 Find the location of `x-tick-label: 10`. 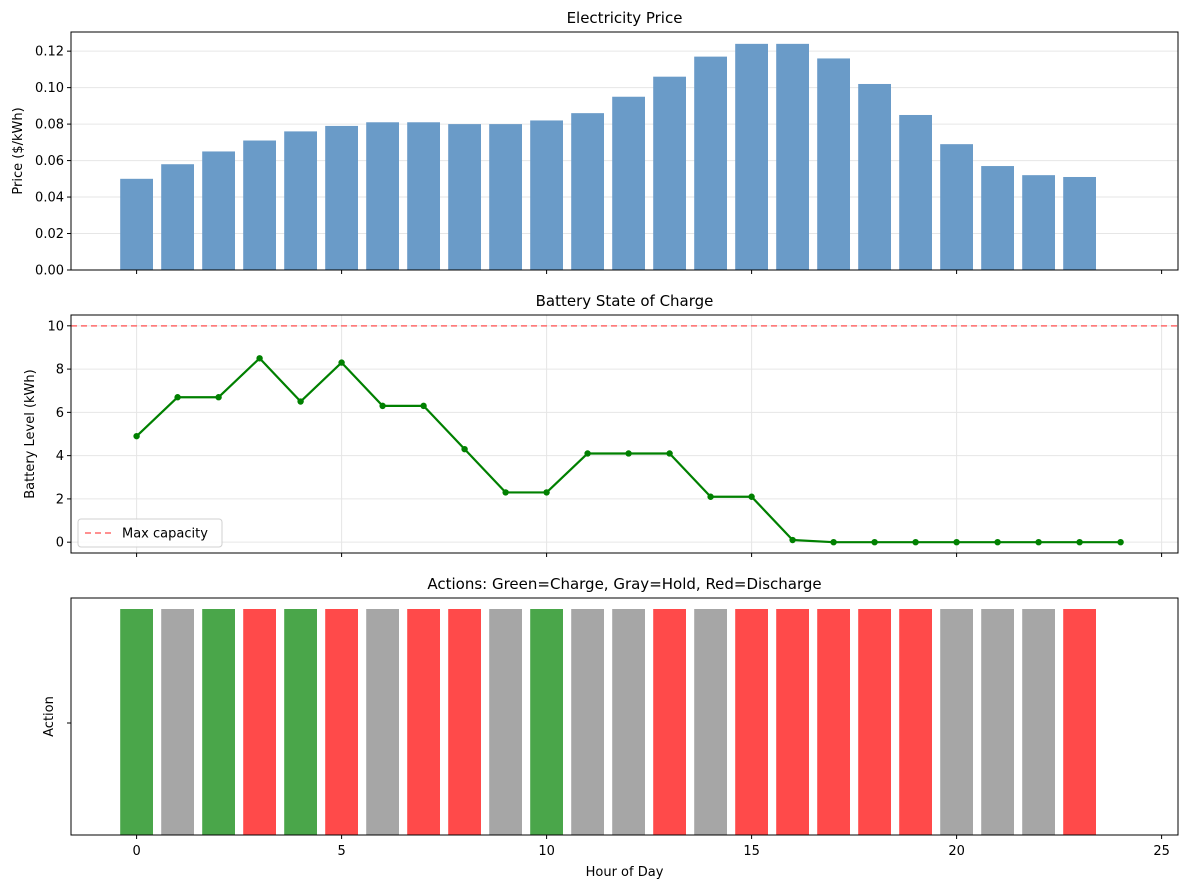

x-tick-label: 10 is located at coordinates (546, 851).